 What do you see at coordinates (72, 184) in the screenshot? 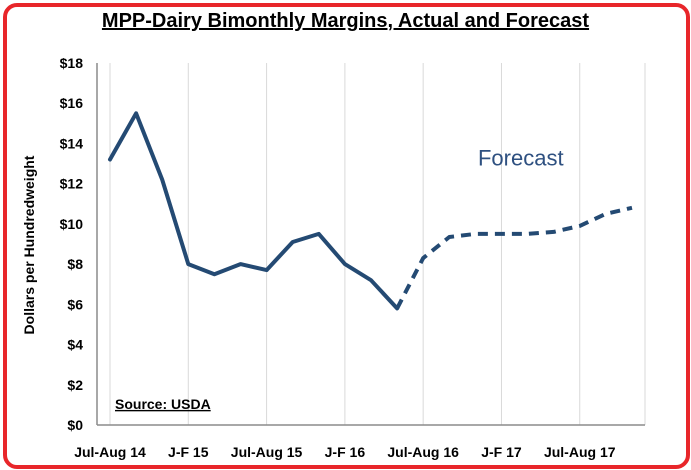
I see `y-tick-label: $12` at bounding box center [72, 184].